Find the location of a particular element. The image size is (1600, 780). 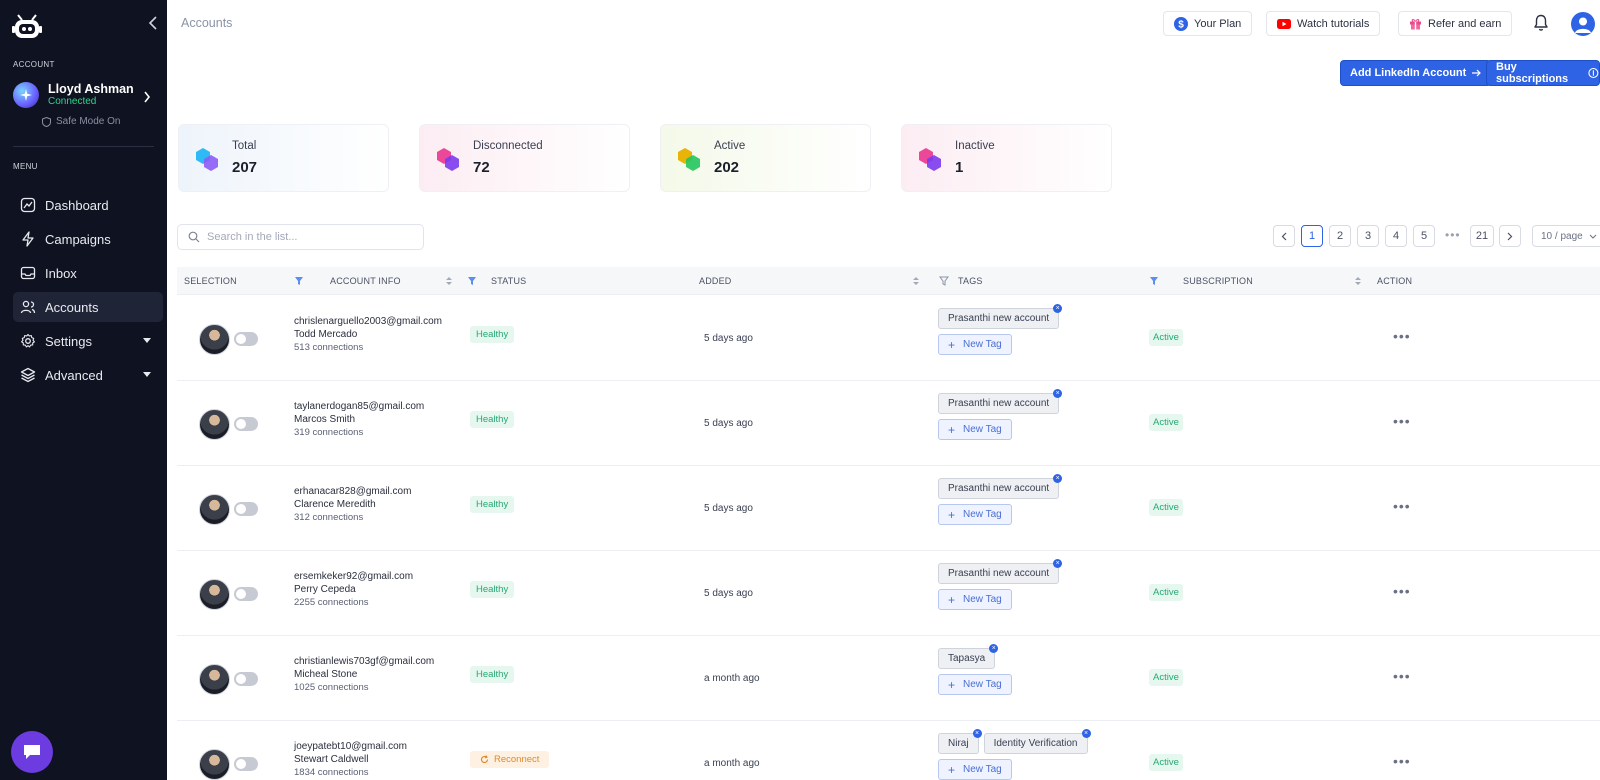

pagination-ellipsis: ••• is located at coordinates (1453, 235).